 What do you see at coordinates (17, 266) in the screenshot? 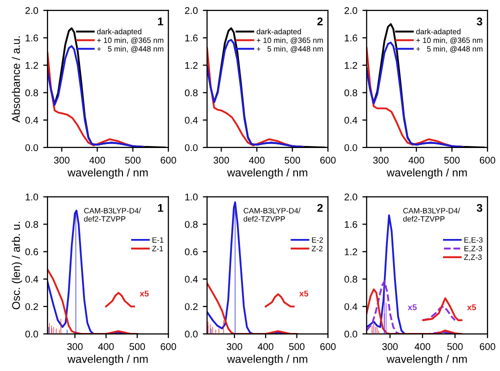
I see `y-axis-title: Osc. (len) / arb. u.` at bounding box center [17, 266].